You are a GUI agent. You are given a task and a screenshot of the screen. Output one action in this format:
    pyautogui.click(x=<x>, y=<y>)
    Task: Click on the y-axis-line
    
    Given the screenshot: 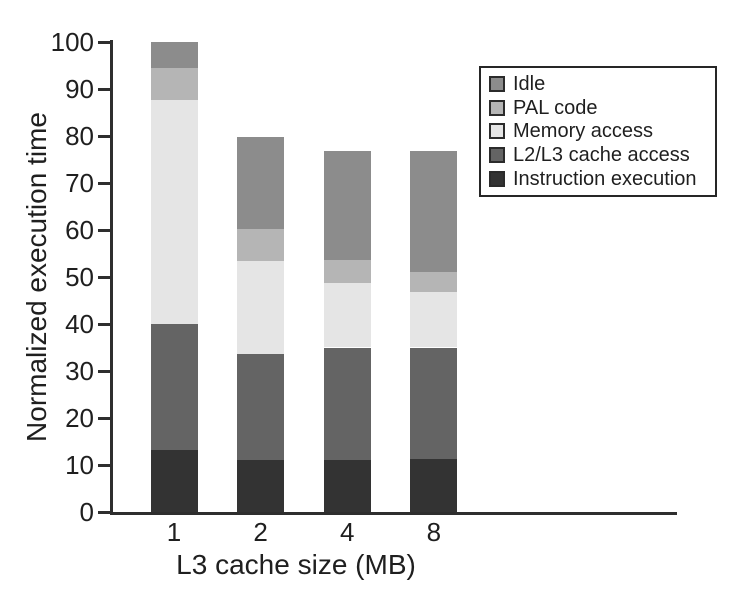 What is the action you would take?
    pyautogui.click(x=111, y=277)
    